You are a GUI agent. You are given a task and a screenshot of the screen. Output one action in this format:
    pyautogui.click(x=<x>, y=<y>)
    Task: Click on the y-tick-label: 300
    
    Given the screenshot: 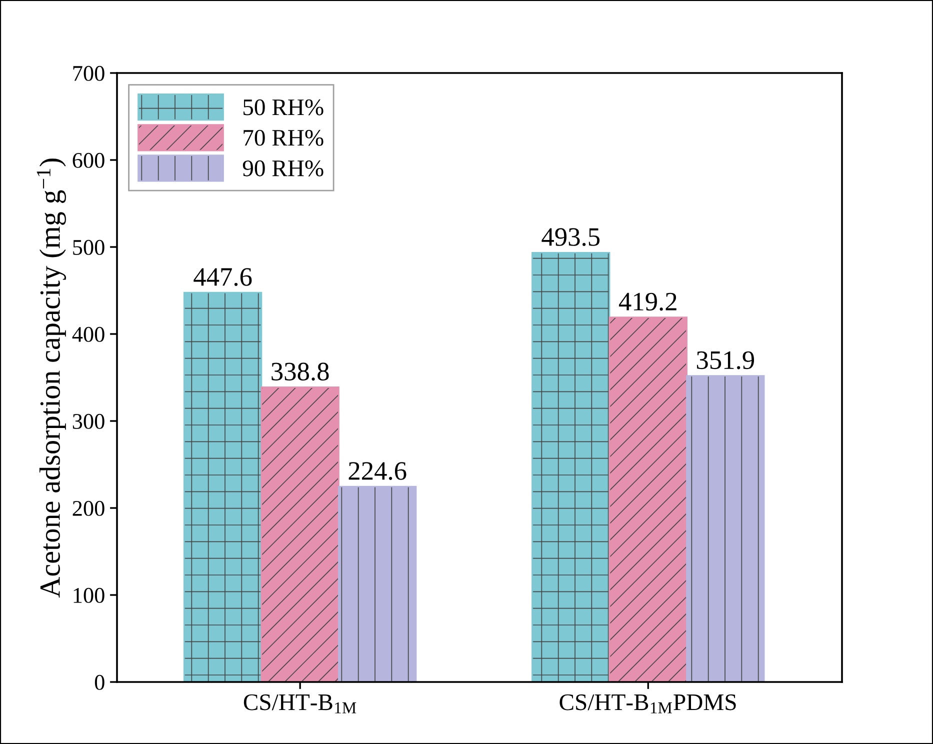 What is the action you would take?
    pyautogui.click(x=88, y=421)
    